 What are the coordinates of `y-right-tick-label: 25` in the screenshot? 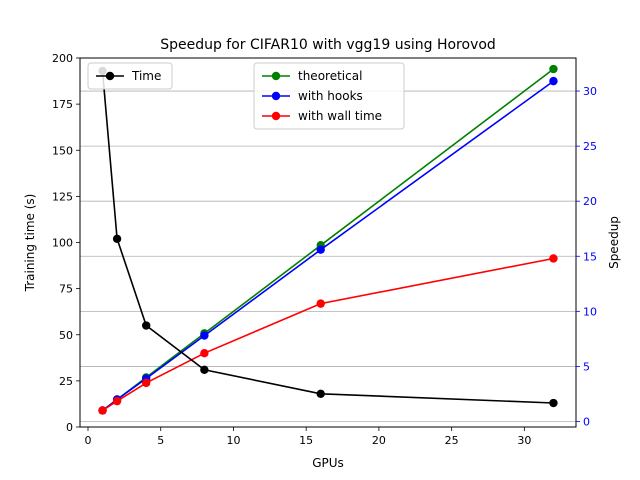 It's located at (590, 146).